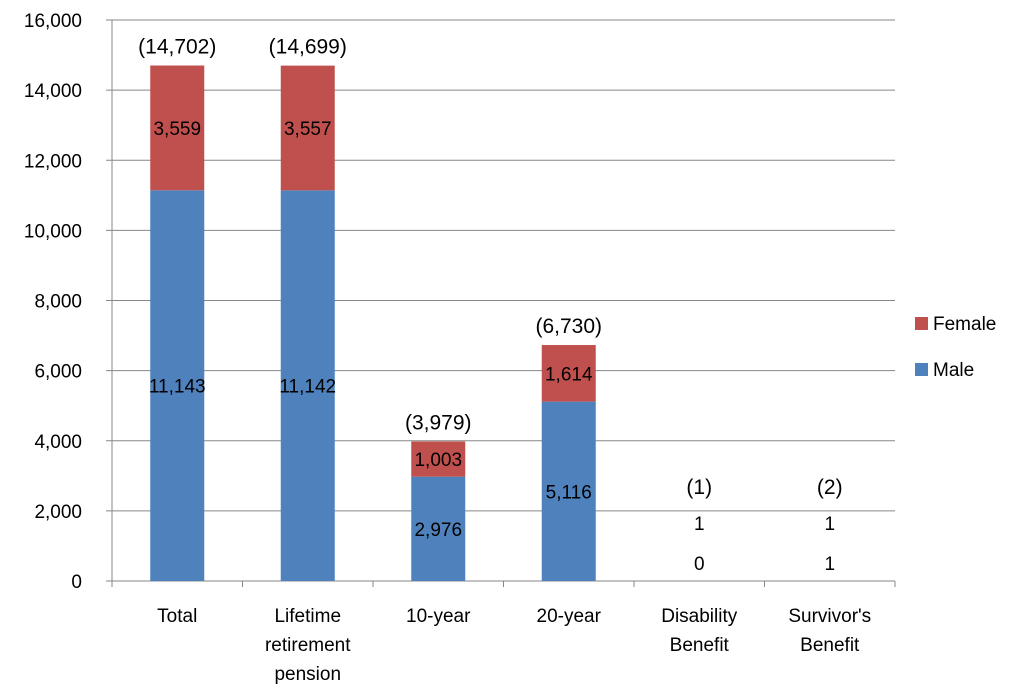 This screenshot has height=695, width=1015. I want to click on data-label-male: 5,116, so click(569, 492).